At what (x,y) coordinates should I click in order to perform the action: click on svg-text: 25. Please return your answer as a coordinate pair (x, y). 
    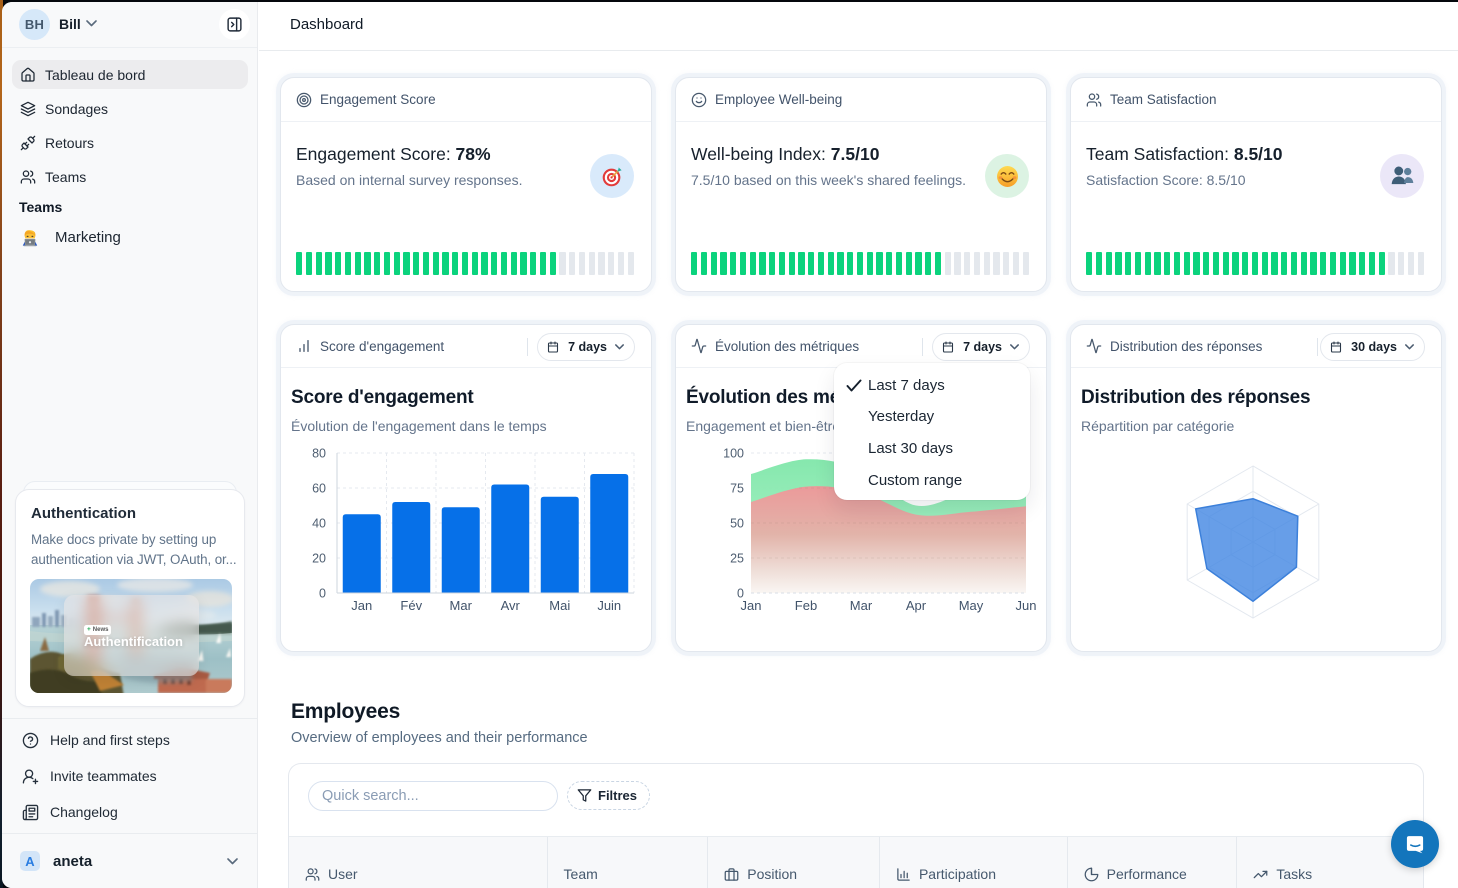
    Looking at the image, I should click on (737, 559).